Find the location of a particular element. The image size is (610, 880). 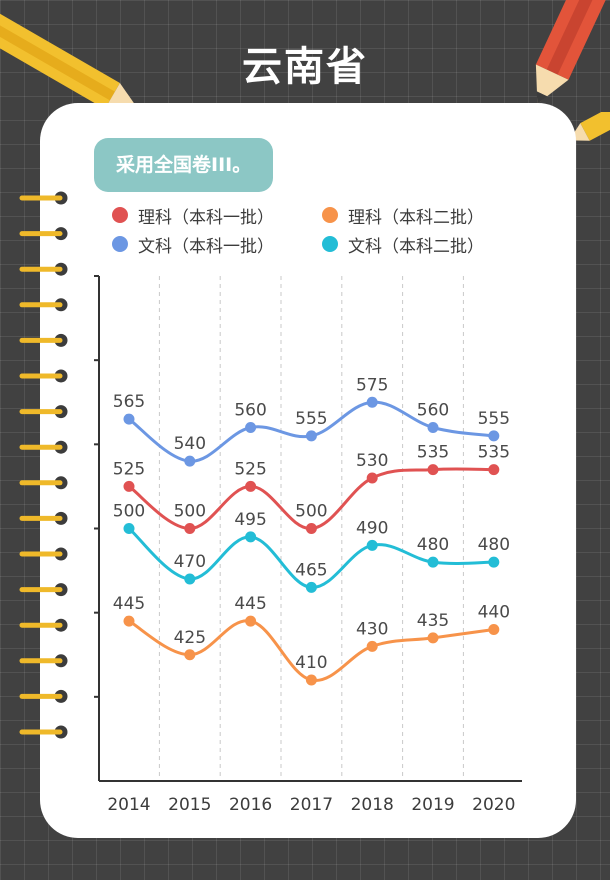

legend-label: 文科（本科二批） is located at coordinates (416, 246).